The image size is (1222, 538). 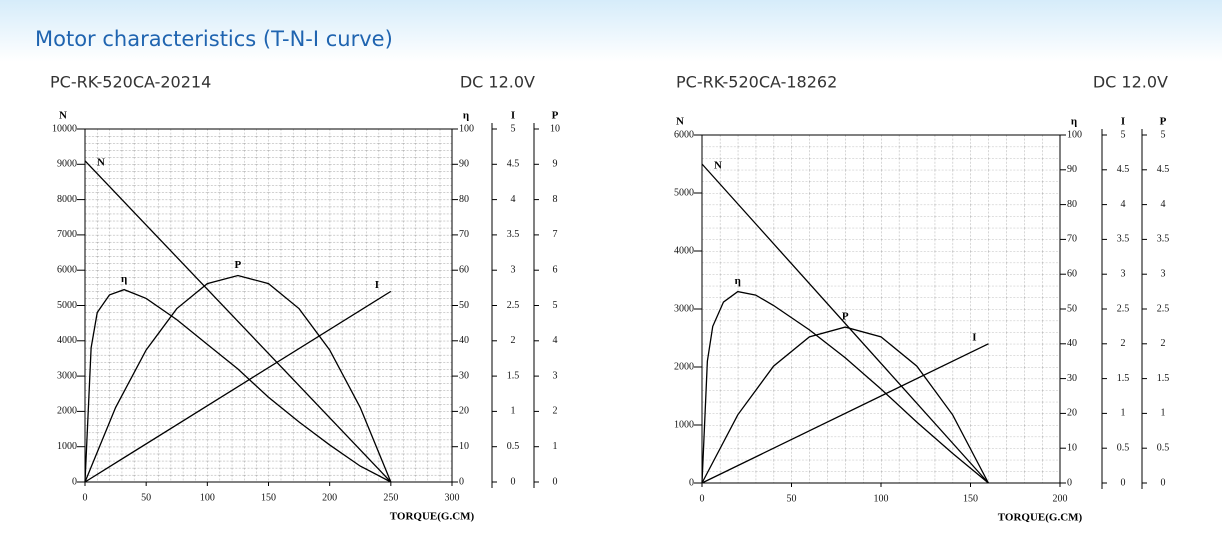 What do you see at coordinates (130, 82) in the screenshot?
I see `chart-title: PC-RK-520CA-20214` at bounding box center [130, 82].